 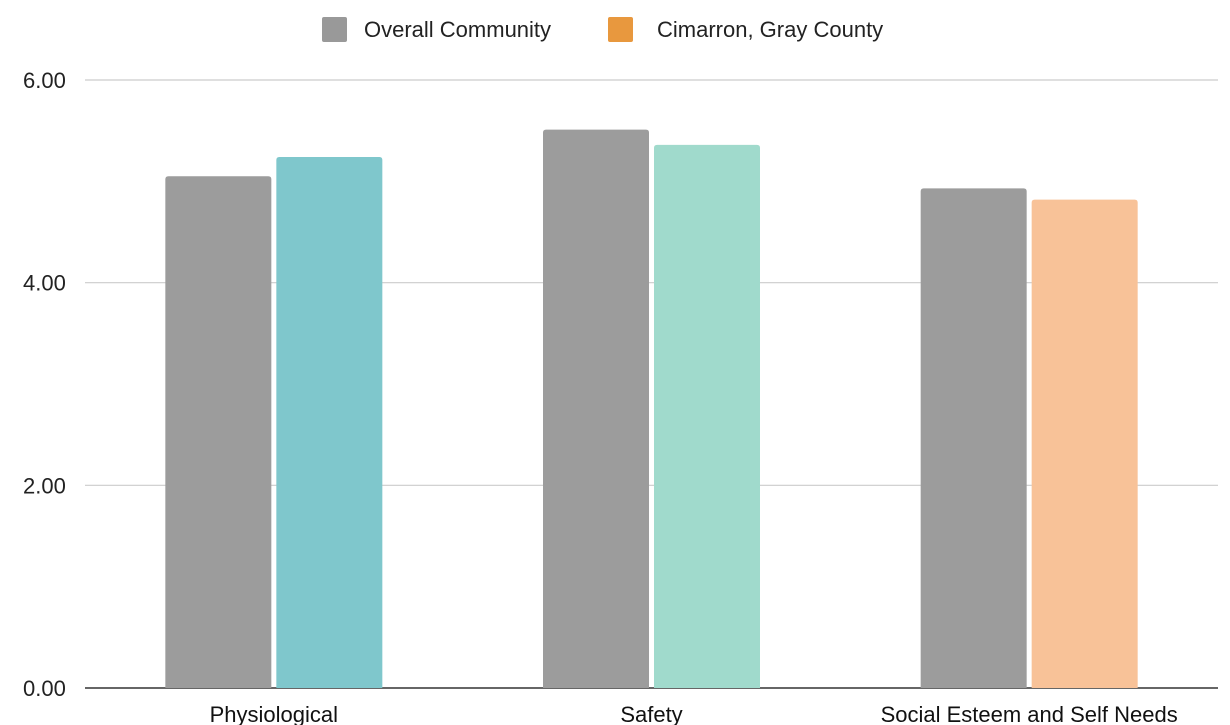 What do you see at coordinates (973, 438) in the screenshot?
I see `bar-overall-community-social-esteem-and-self-needs` at bounding box center [973, 438].